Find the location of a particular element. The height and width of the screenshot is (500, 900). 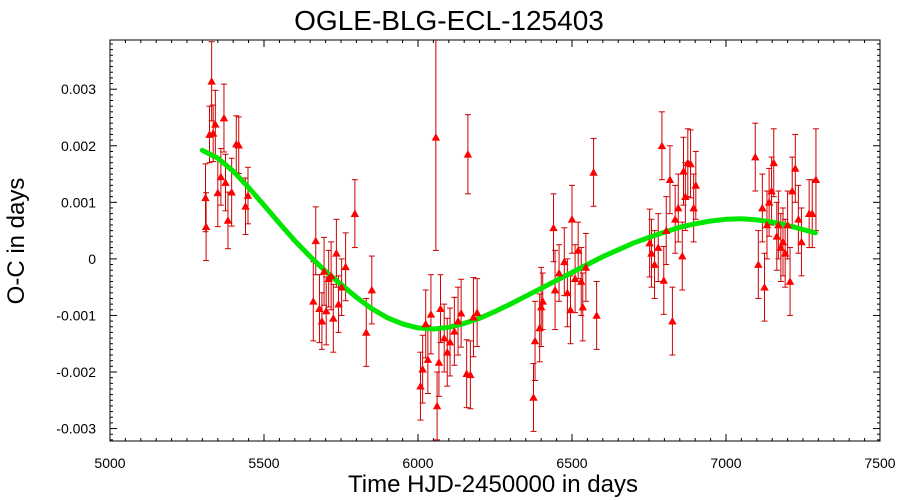

x-tick-label: 7500 is located at coordinates (879, 463).